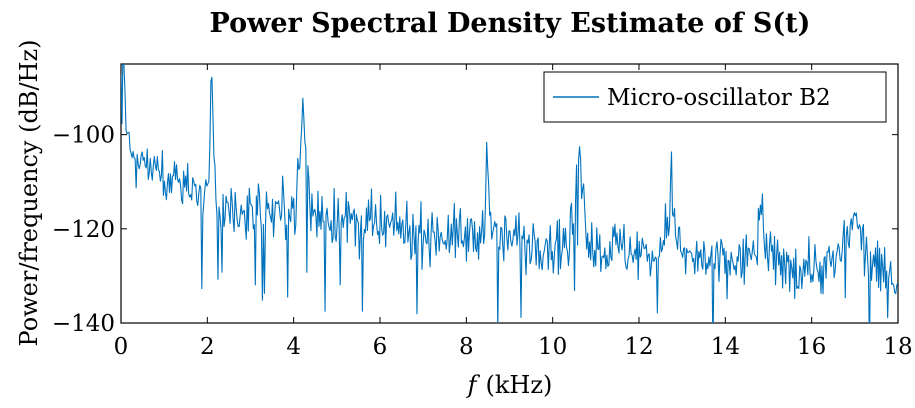 The height and width of the screenshot is (408, 915). What do you see at coordinates (83, 136) in the screenshot?
I see `y-tick-label: −100` at bounding box center [83, 136].